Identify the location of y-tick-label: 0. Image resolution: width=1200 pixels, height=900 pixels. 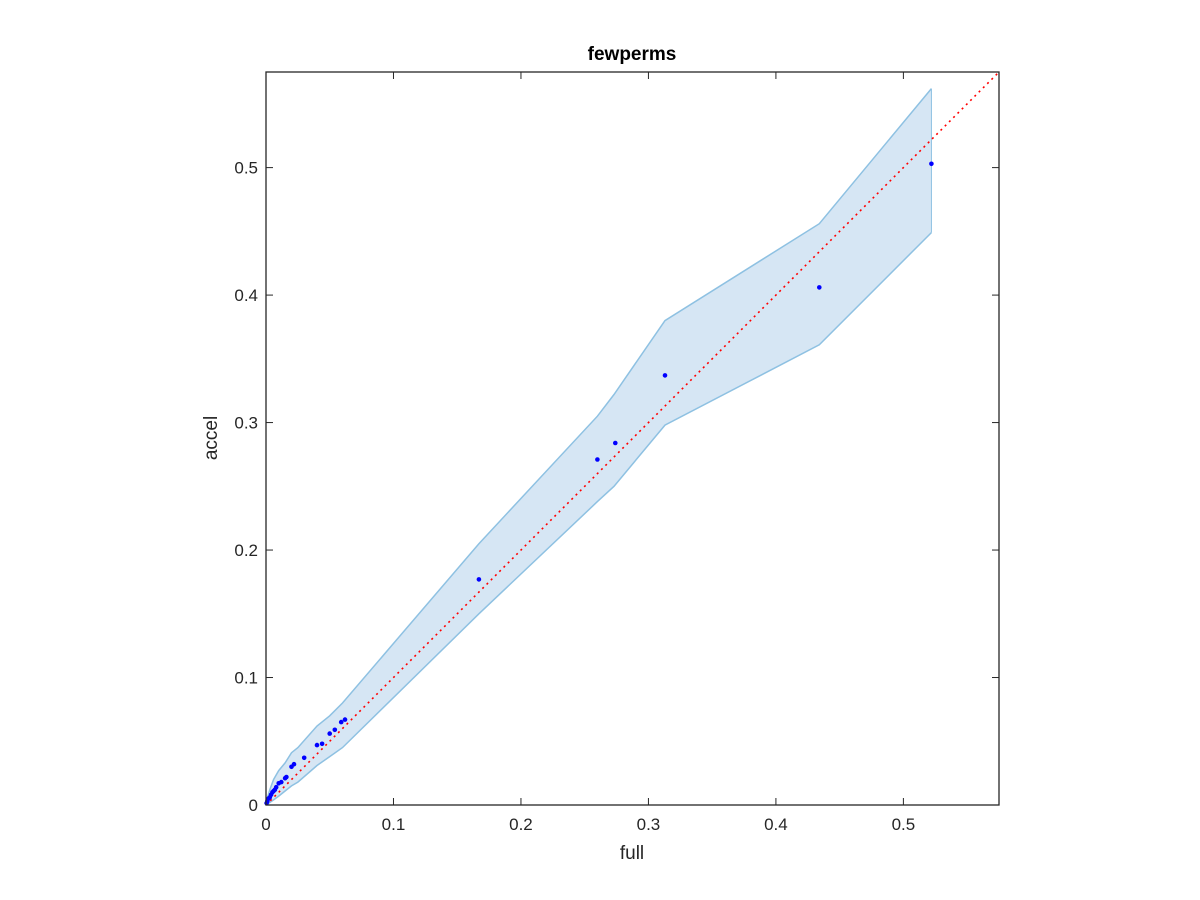
(253, 805).